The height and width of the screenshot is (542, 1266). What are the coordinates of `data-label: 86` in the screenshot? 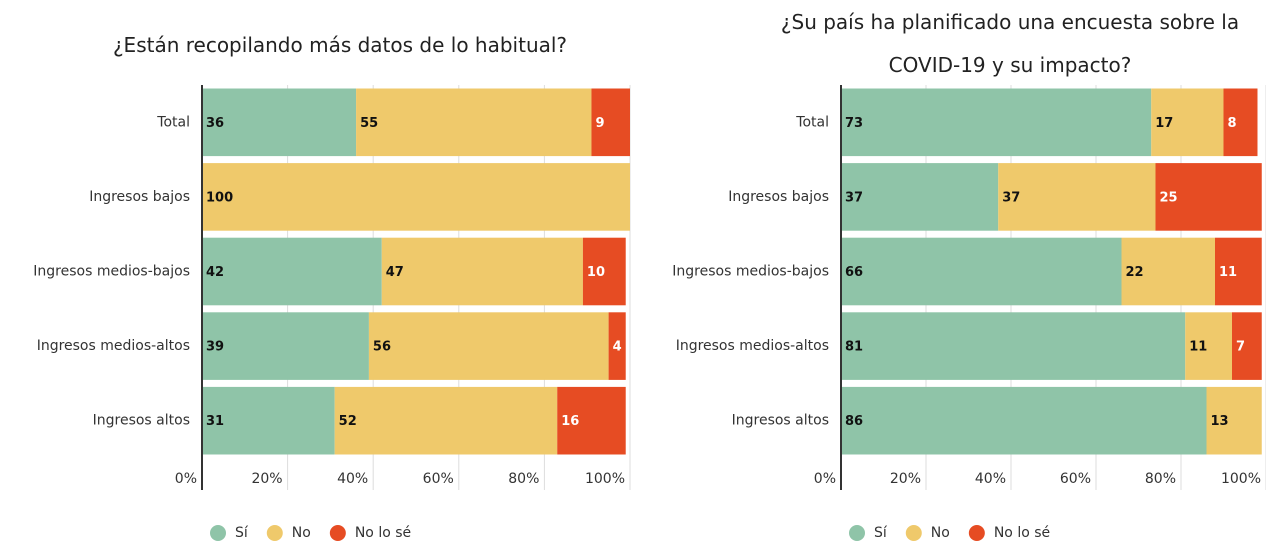 It's located at (854, 421).